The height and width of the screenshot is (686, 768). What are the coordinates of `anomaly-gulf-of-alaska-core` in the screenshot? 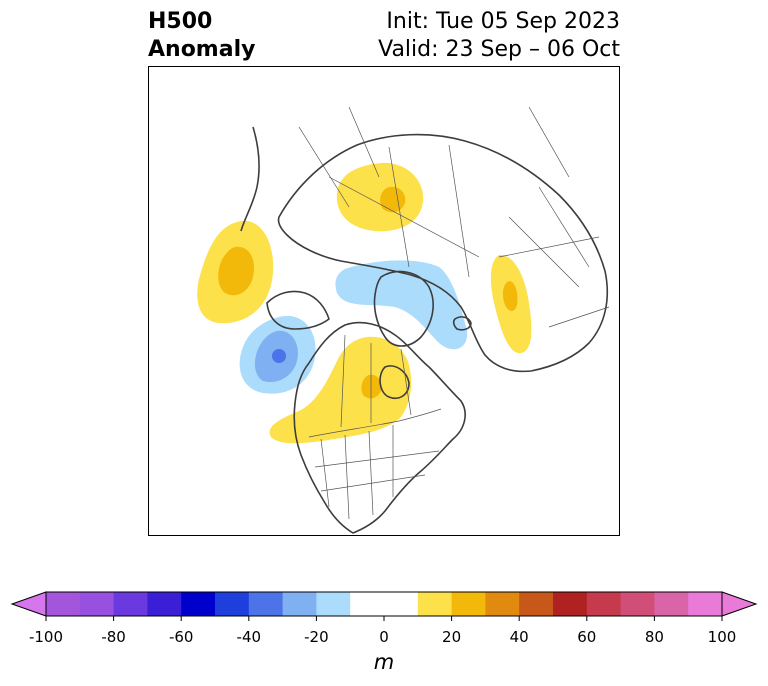 It's located at (279, 356).